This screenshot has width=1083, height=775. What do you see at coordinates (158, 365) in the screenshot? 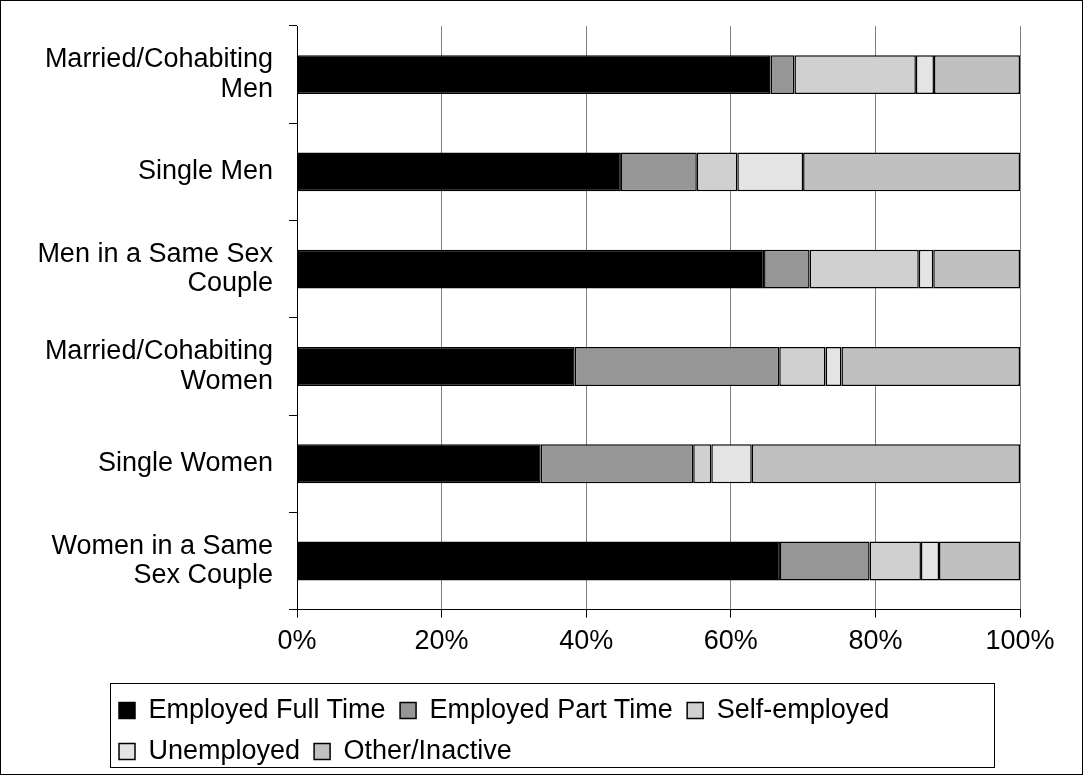
I see `y-tick-label: Married/Cohabiting Women` at bounding box center [158, 365].